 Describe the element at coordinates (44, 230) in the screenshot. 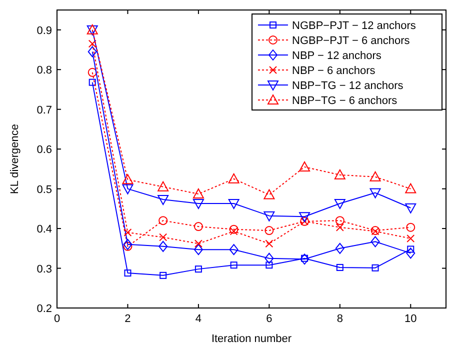

I see `y-tick-label: 0.4` at that location.